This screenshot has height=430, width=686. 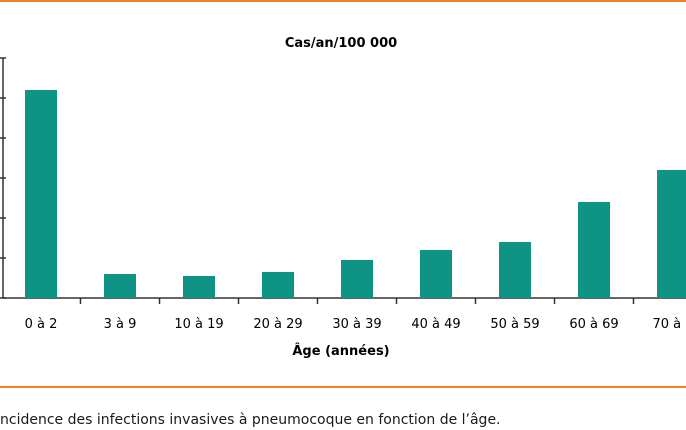 What do you see at coordinates (277, 324) in the screenshot?
I see `x-tick-label: 20 à 29` at bounding box center [277, 324].